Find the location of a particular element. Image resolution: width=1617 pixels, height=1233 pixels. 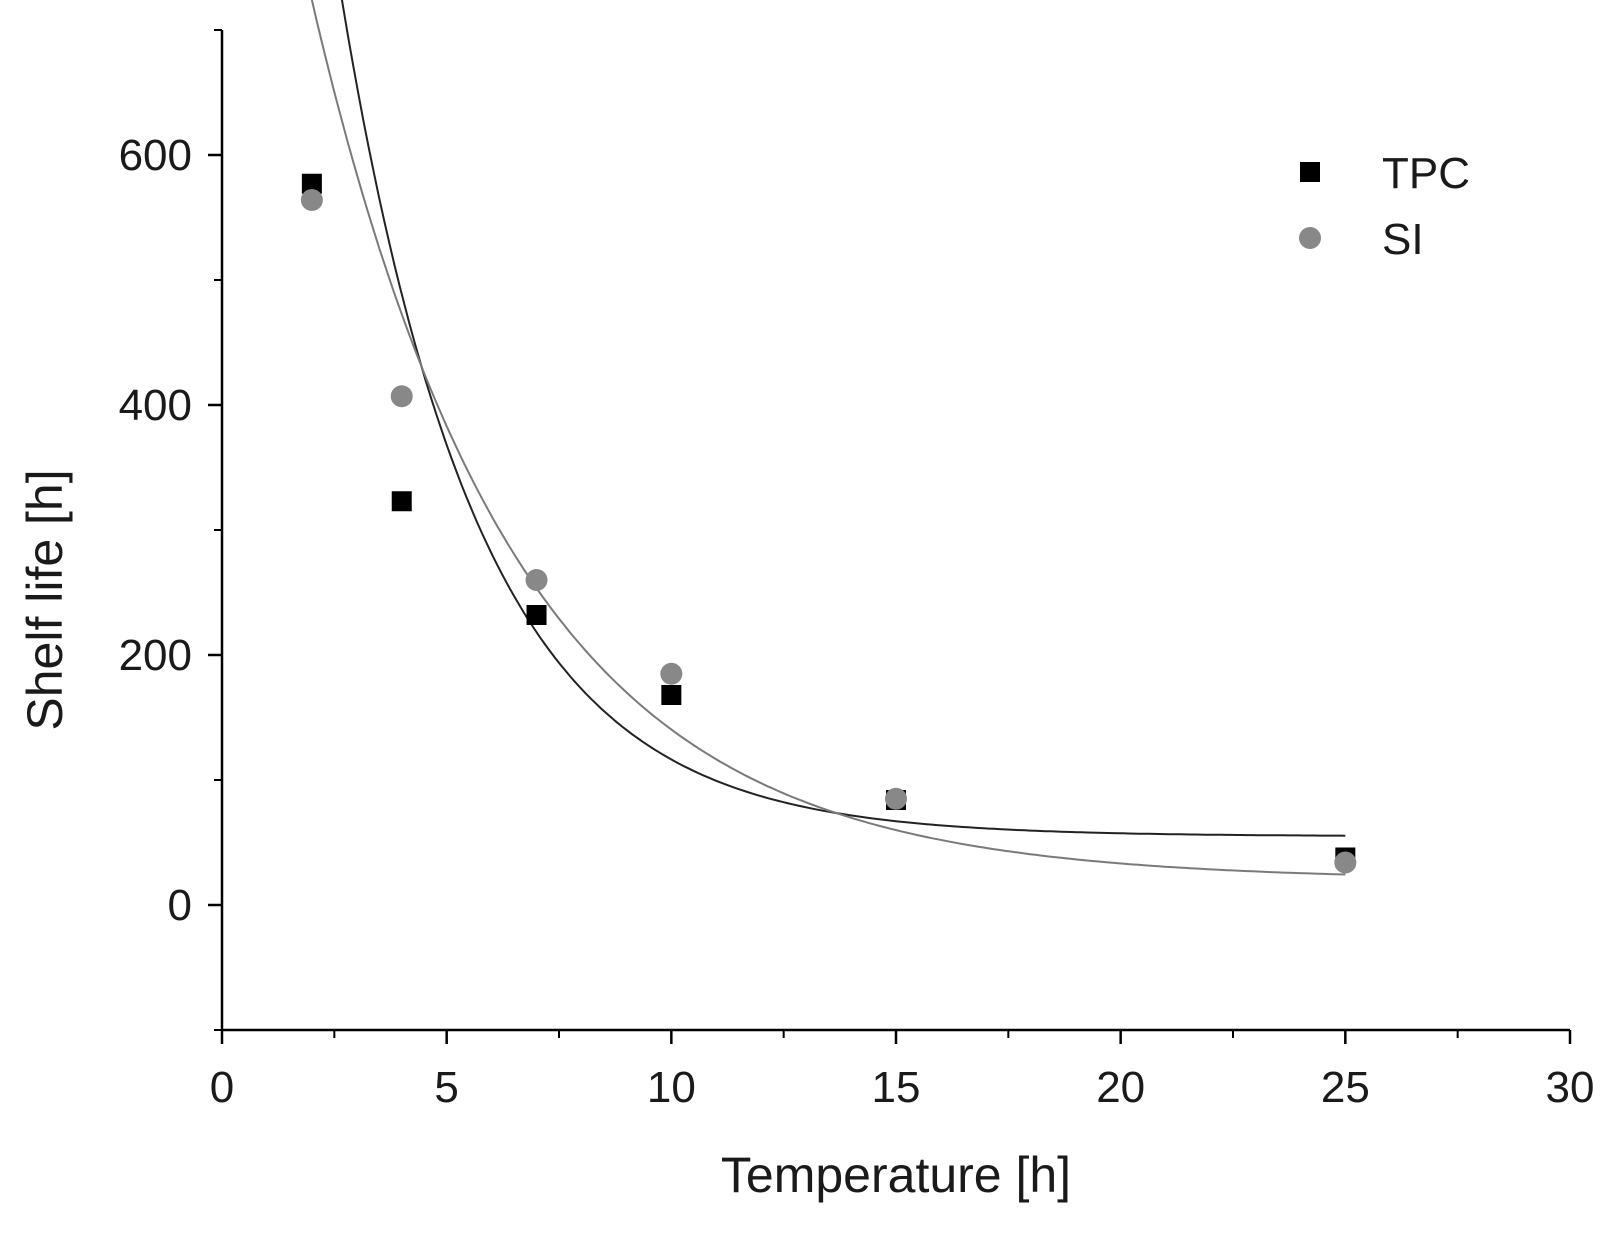

legend-label-si: SI is located at coordinates (1403, 239).